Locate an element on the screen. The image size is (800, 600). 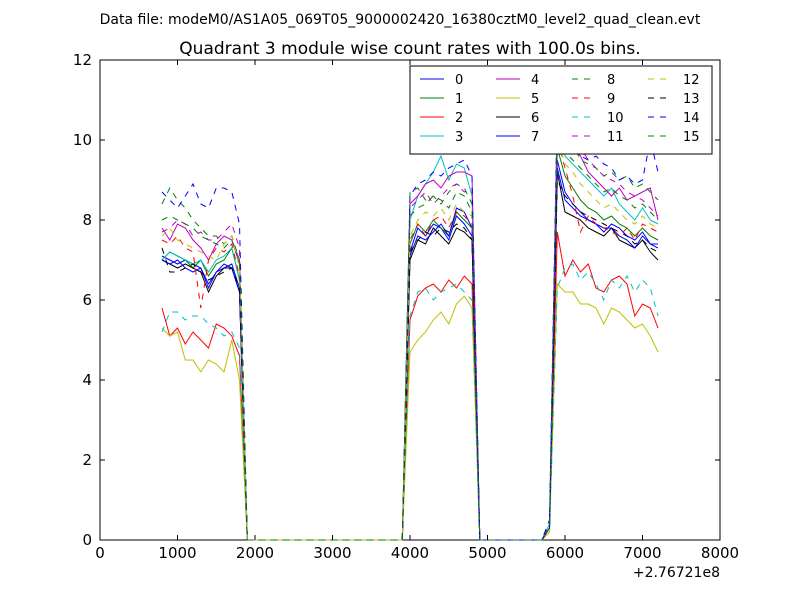
x-tick-label: 1000 is located at coordinates (177, 553).